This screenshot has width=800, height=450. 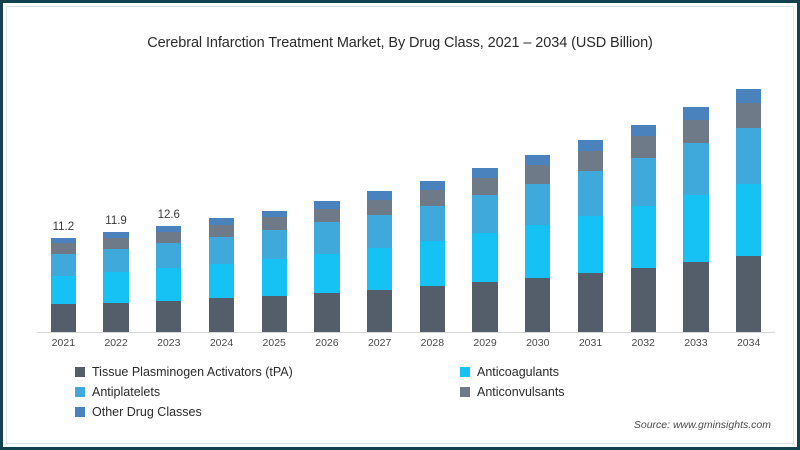 I want to click on legend-item-anticoagulants: Anticoagulants, so click(x=509, y=372).